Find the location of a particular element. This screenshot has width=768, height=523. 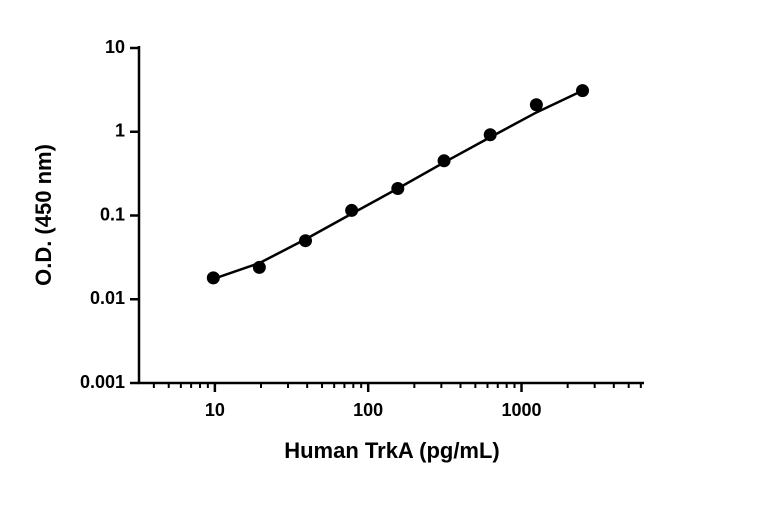

x-tick-label: 10 is located at coordinates (215, 410).